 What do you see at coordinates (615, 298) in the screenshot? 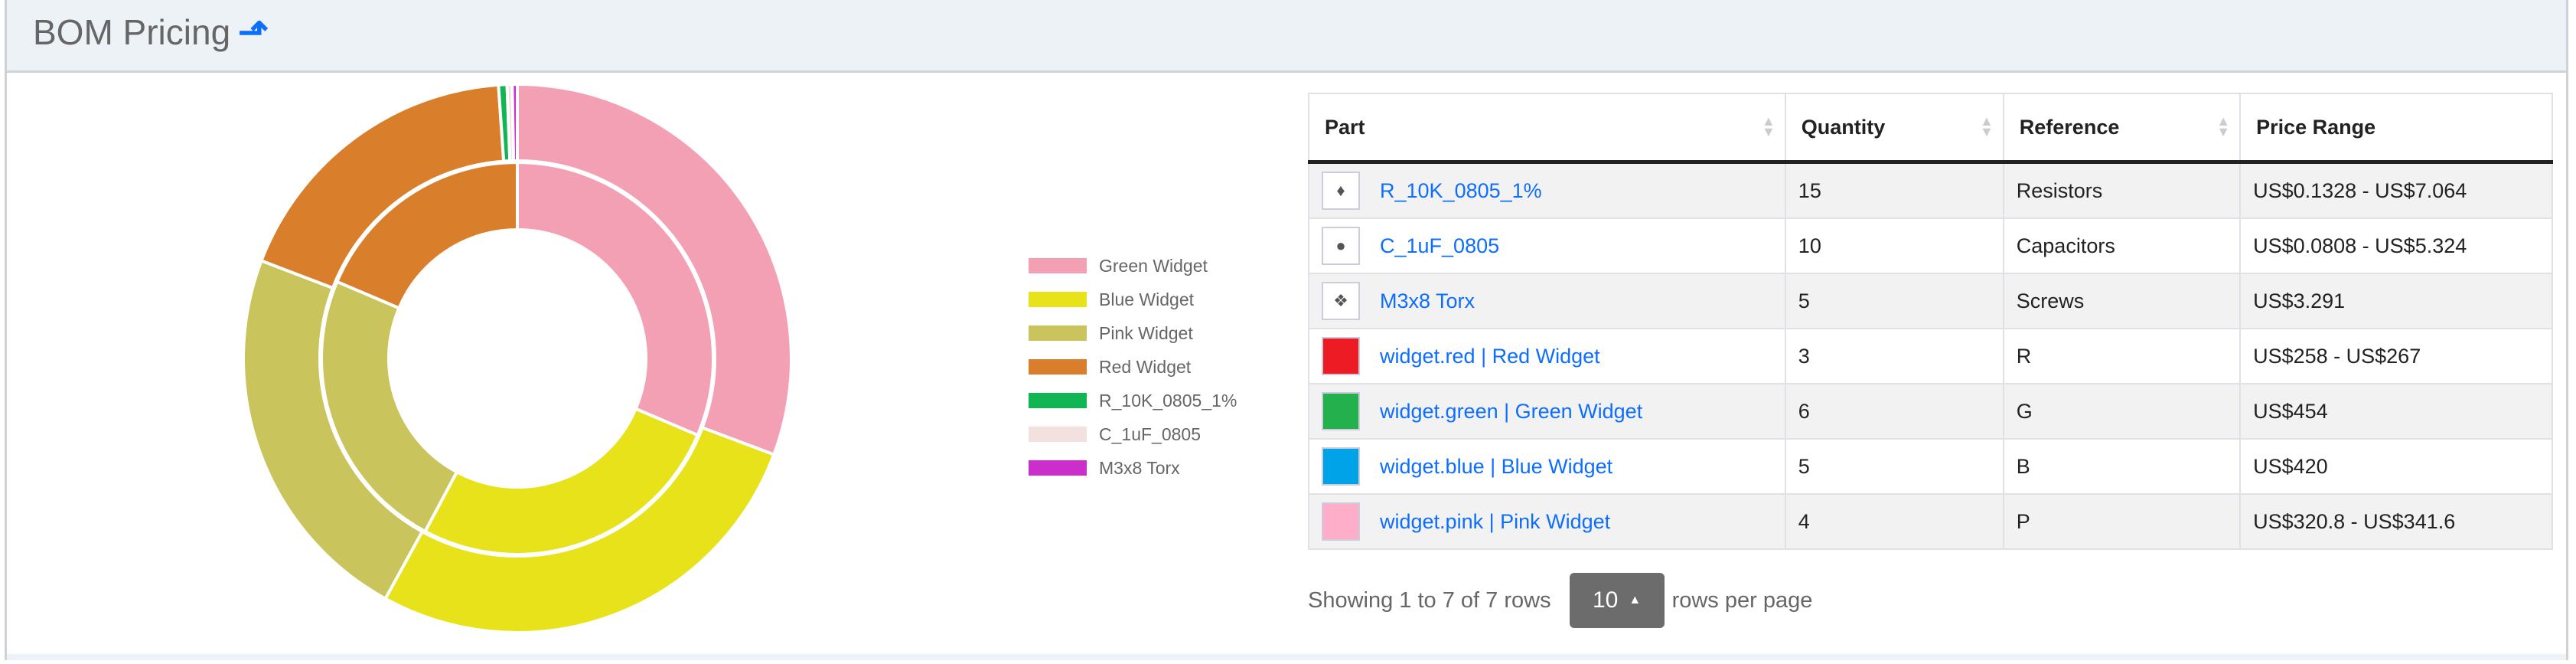
I see `inner-slice-green-widget` at bounding box center [615, 298].